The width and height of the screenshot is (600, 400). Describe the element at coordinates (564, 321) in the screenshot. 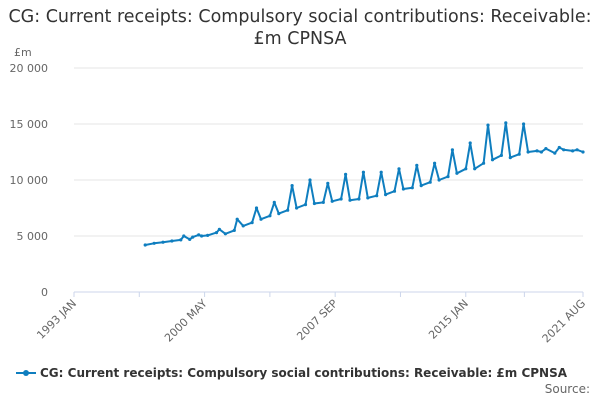

I see `x-tick-label: 2021 AUG` at that location.